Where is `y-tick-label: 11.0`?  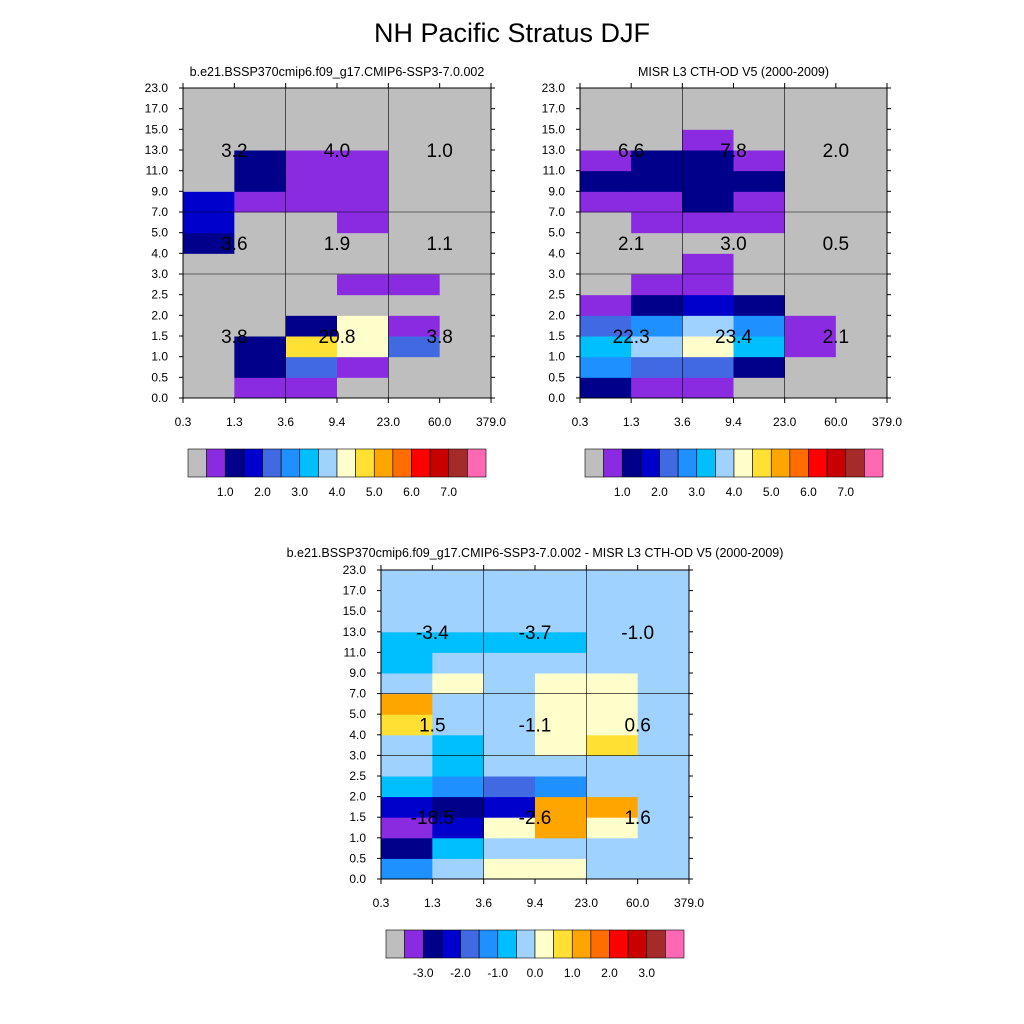
y-tick-label: 11.0 is located at coordinates (355, 652).